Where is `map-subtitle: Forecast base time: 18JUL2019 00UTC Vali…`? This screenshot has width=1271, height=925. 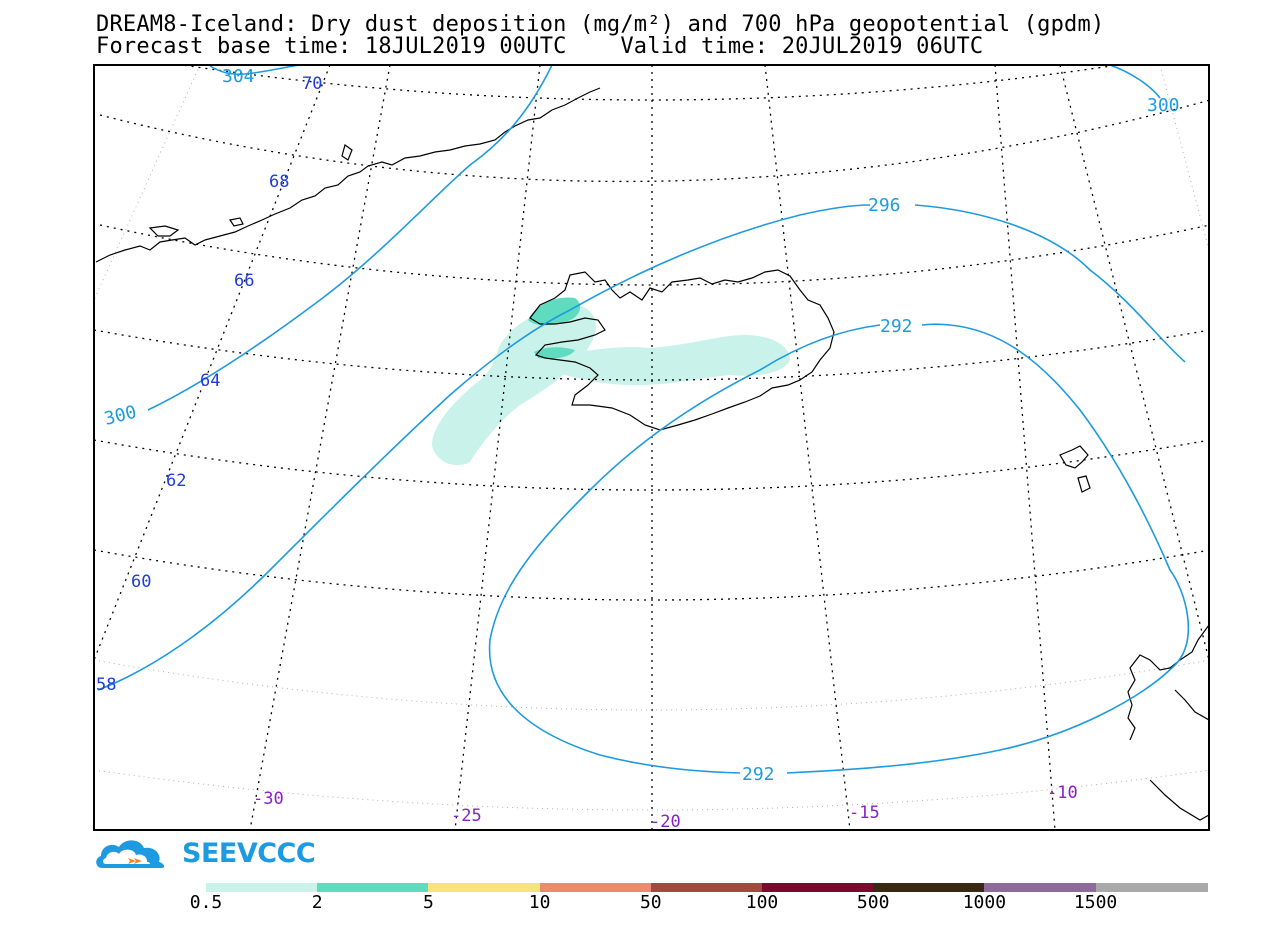 map-subtitle: Forecast base time: 18JUL2019 00UTC Vali… is located at coordinates (540, 46).